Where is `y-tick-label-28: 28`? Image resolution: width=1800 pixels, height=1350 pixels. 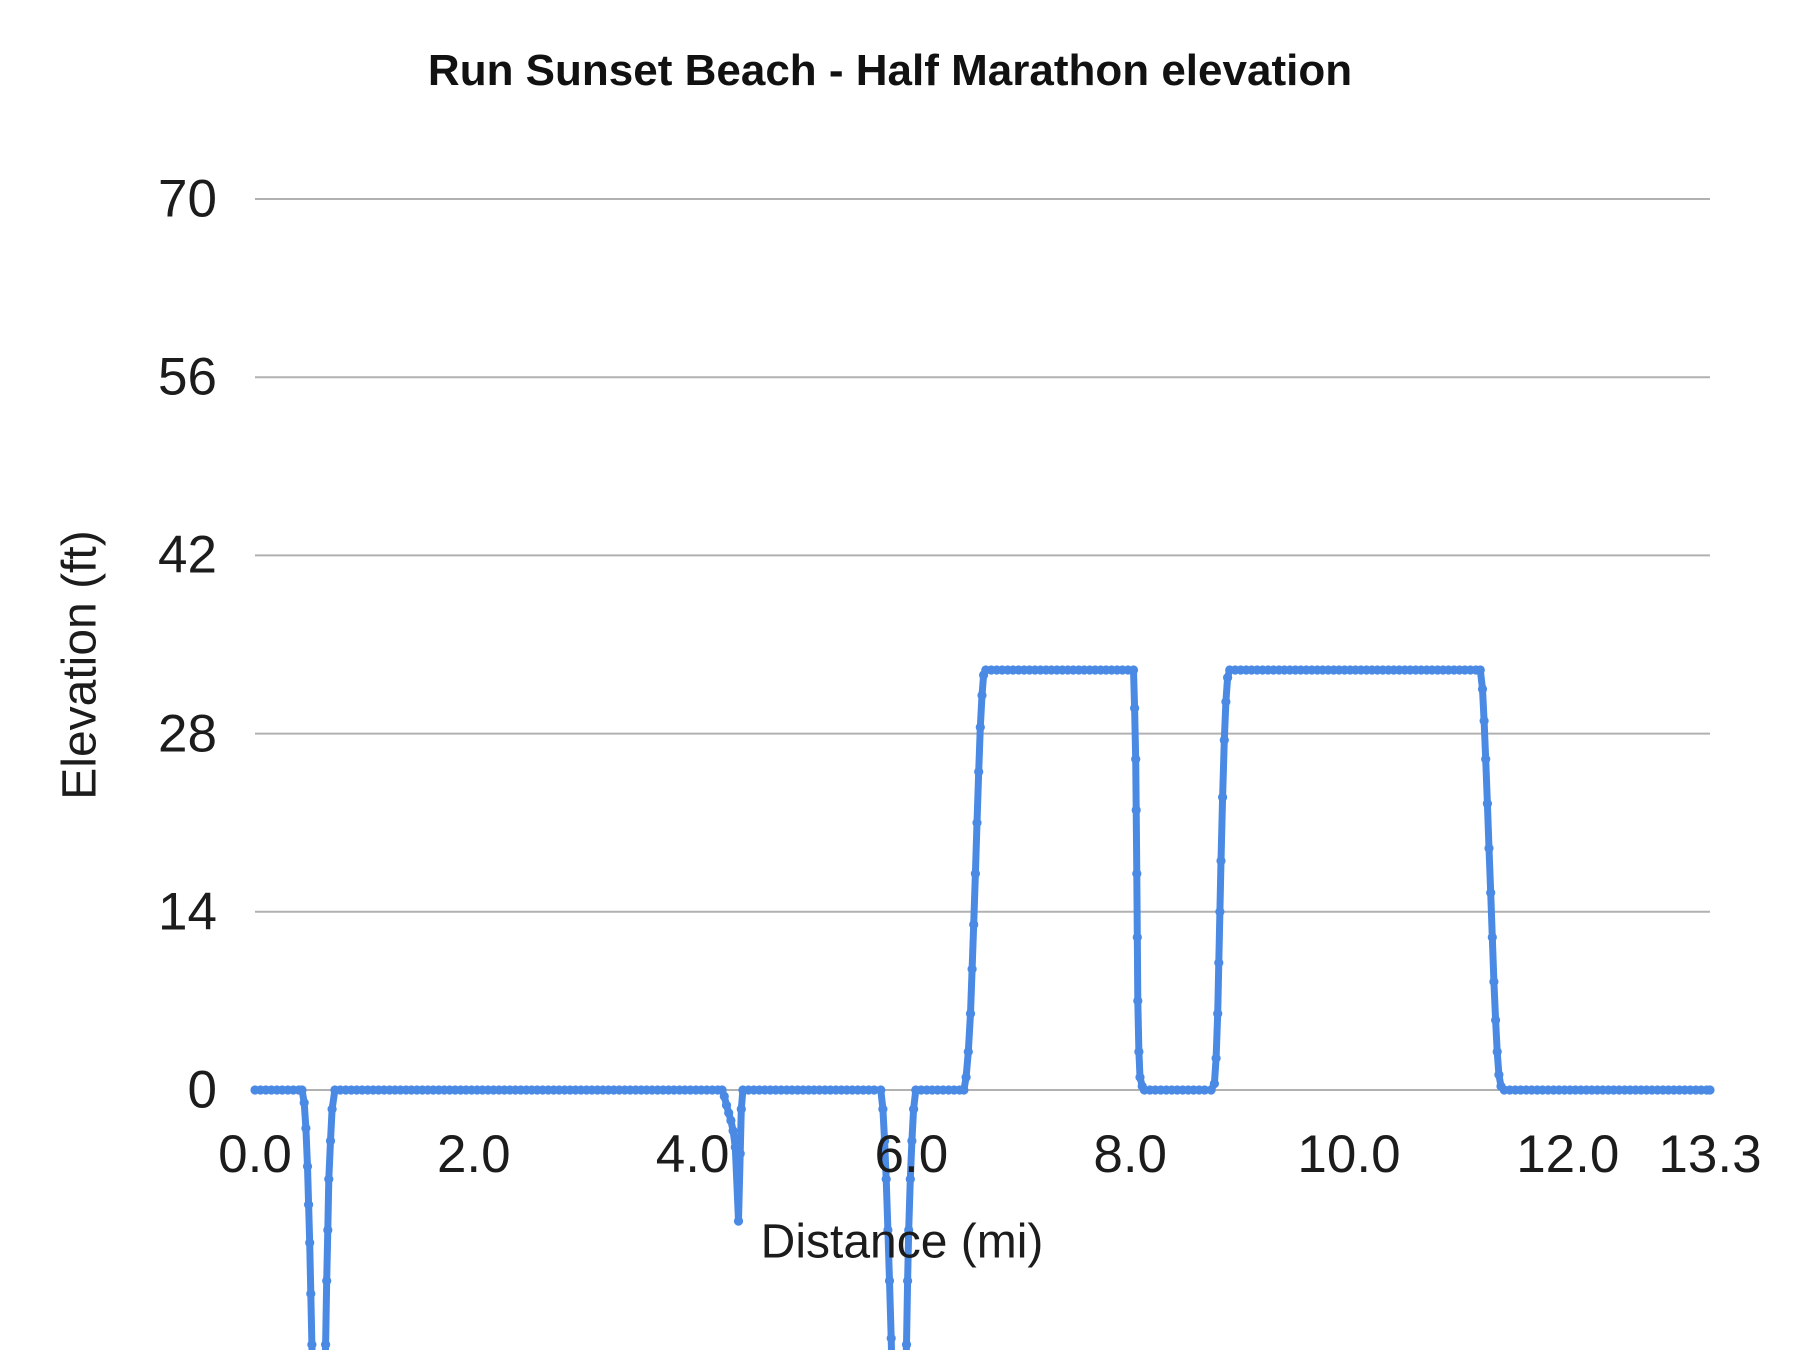
y-tick-label-28: 28 is located at coordinates (187, 734).